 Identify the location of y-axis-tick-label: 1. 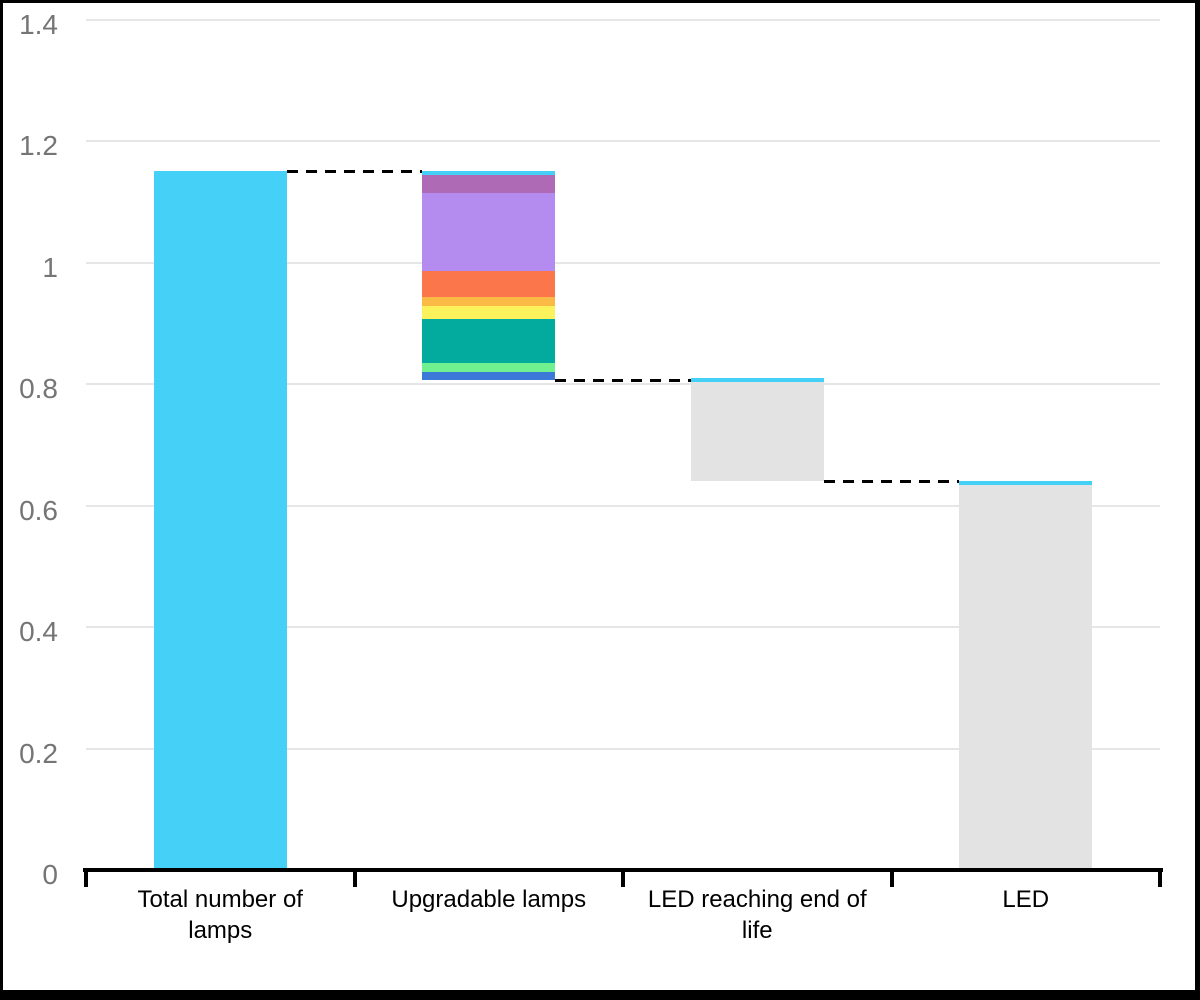
(50, 267).